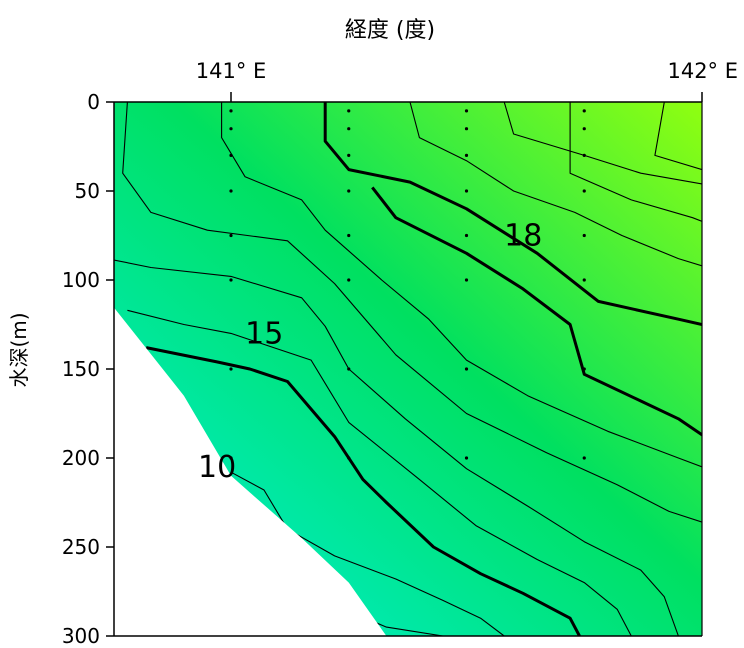 The image size is (744, 648). Describe the element at coordinates (390, 30) in the screenshot. I see `x-axis-title: 経度 (度)` at that location.